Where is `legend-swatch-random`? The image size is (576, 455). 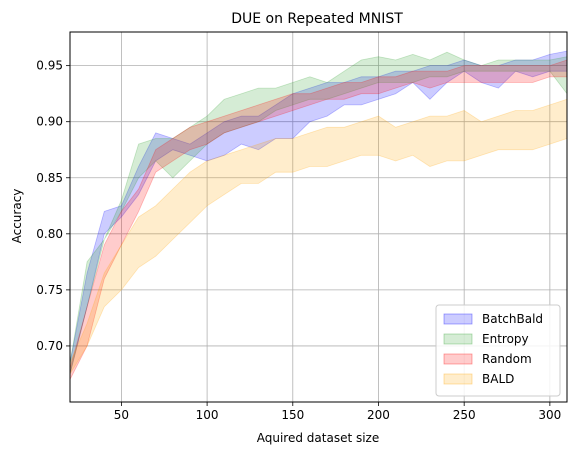 legend-swatch-random is located at coordinates (458, 359).